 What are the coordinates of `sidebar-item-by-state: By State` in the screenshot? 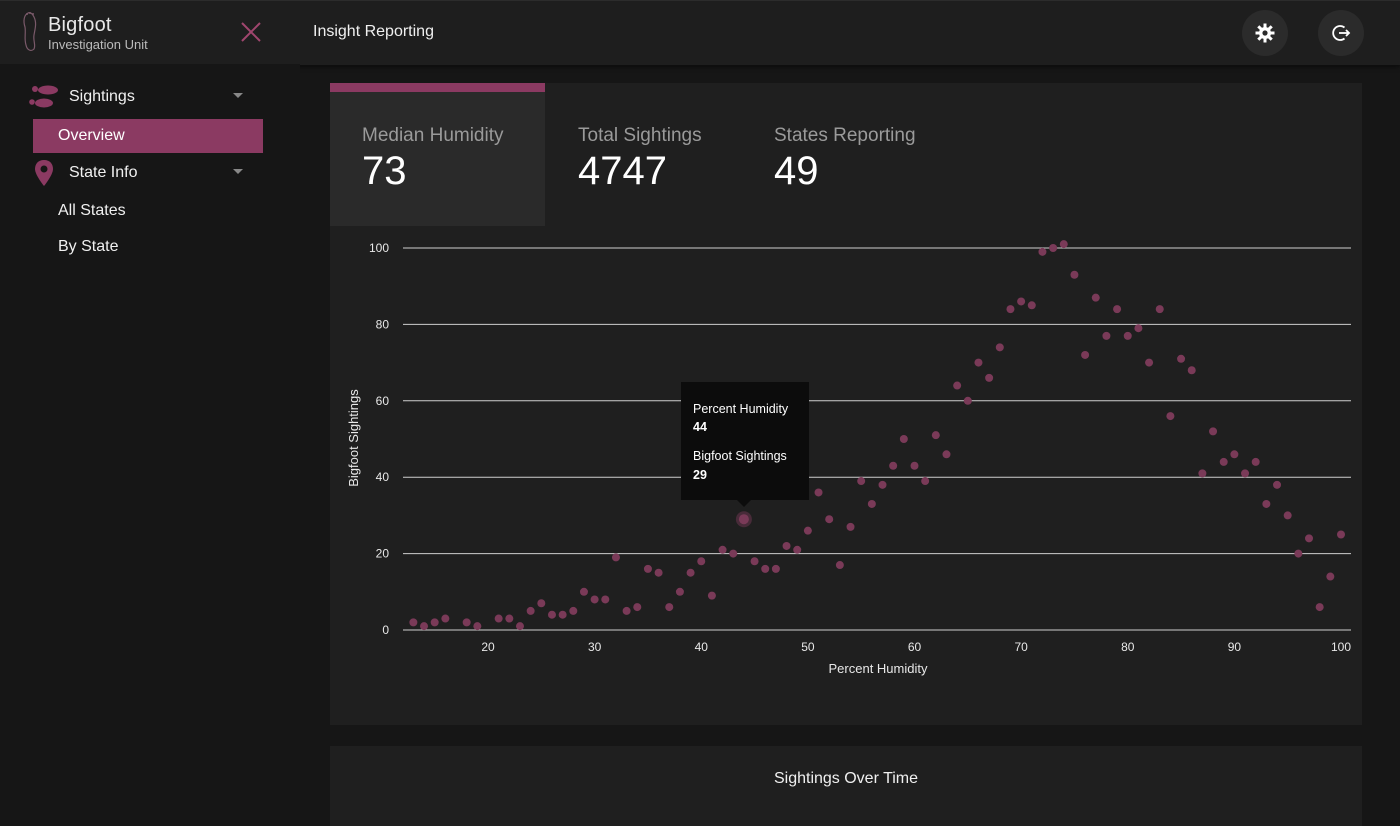 It's located at (88, 246).